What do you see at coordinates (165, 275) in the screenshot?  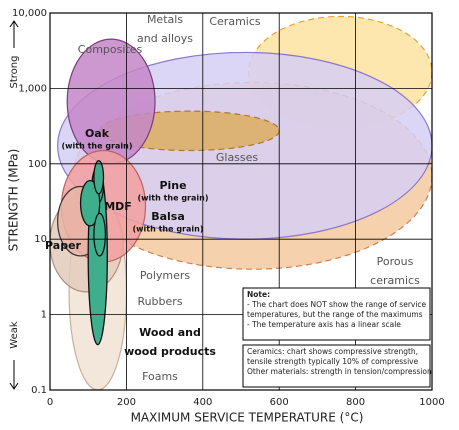 I see `region-label: Polymers` at bounding box center [165, 275].